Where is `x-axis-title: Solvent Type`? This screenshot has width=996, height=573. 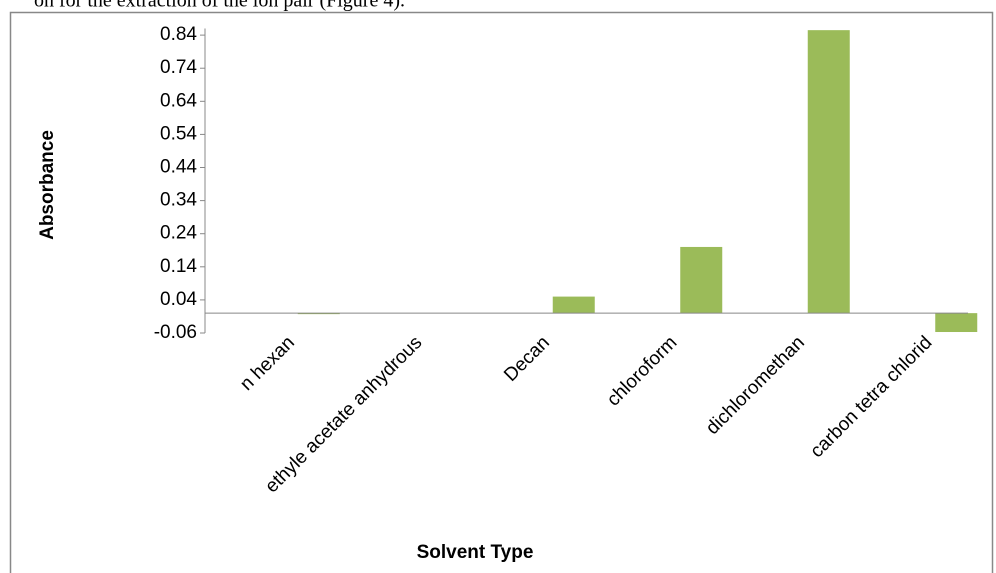 x-axis-title: Solvent Type is located at coordinates (475, 552).